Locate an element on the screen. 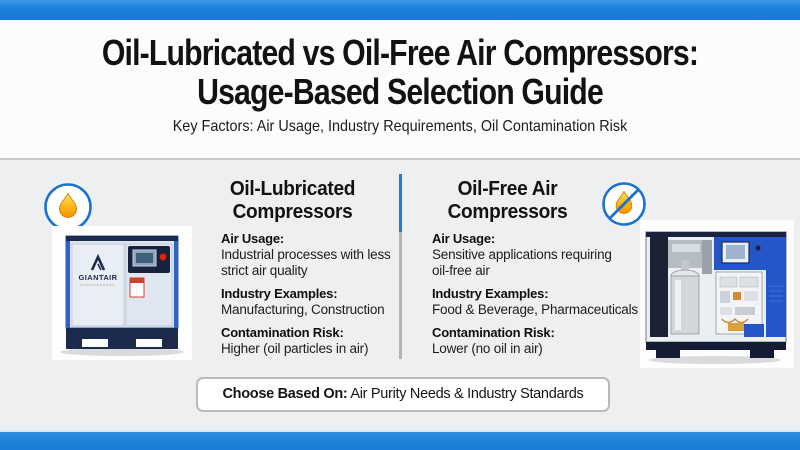 The width and height of the screenshot is (800, 450). right-column-heading: Oil-Free Air Compressors is located at coordinates (507, 200).